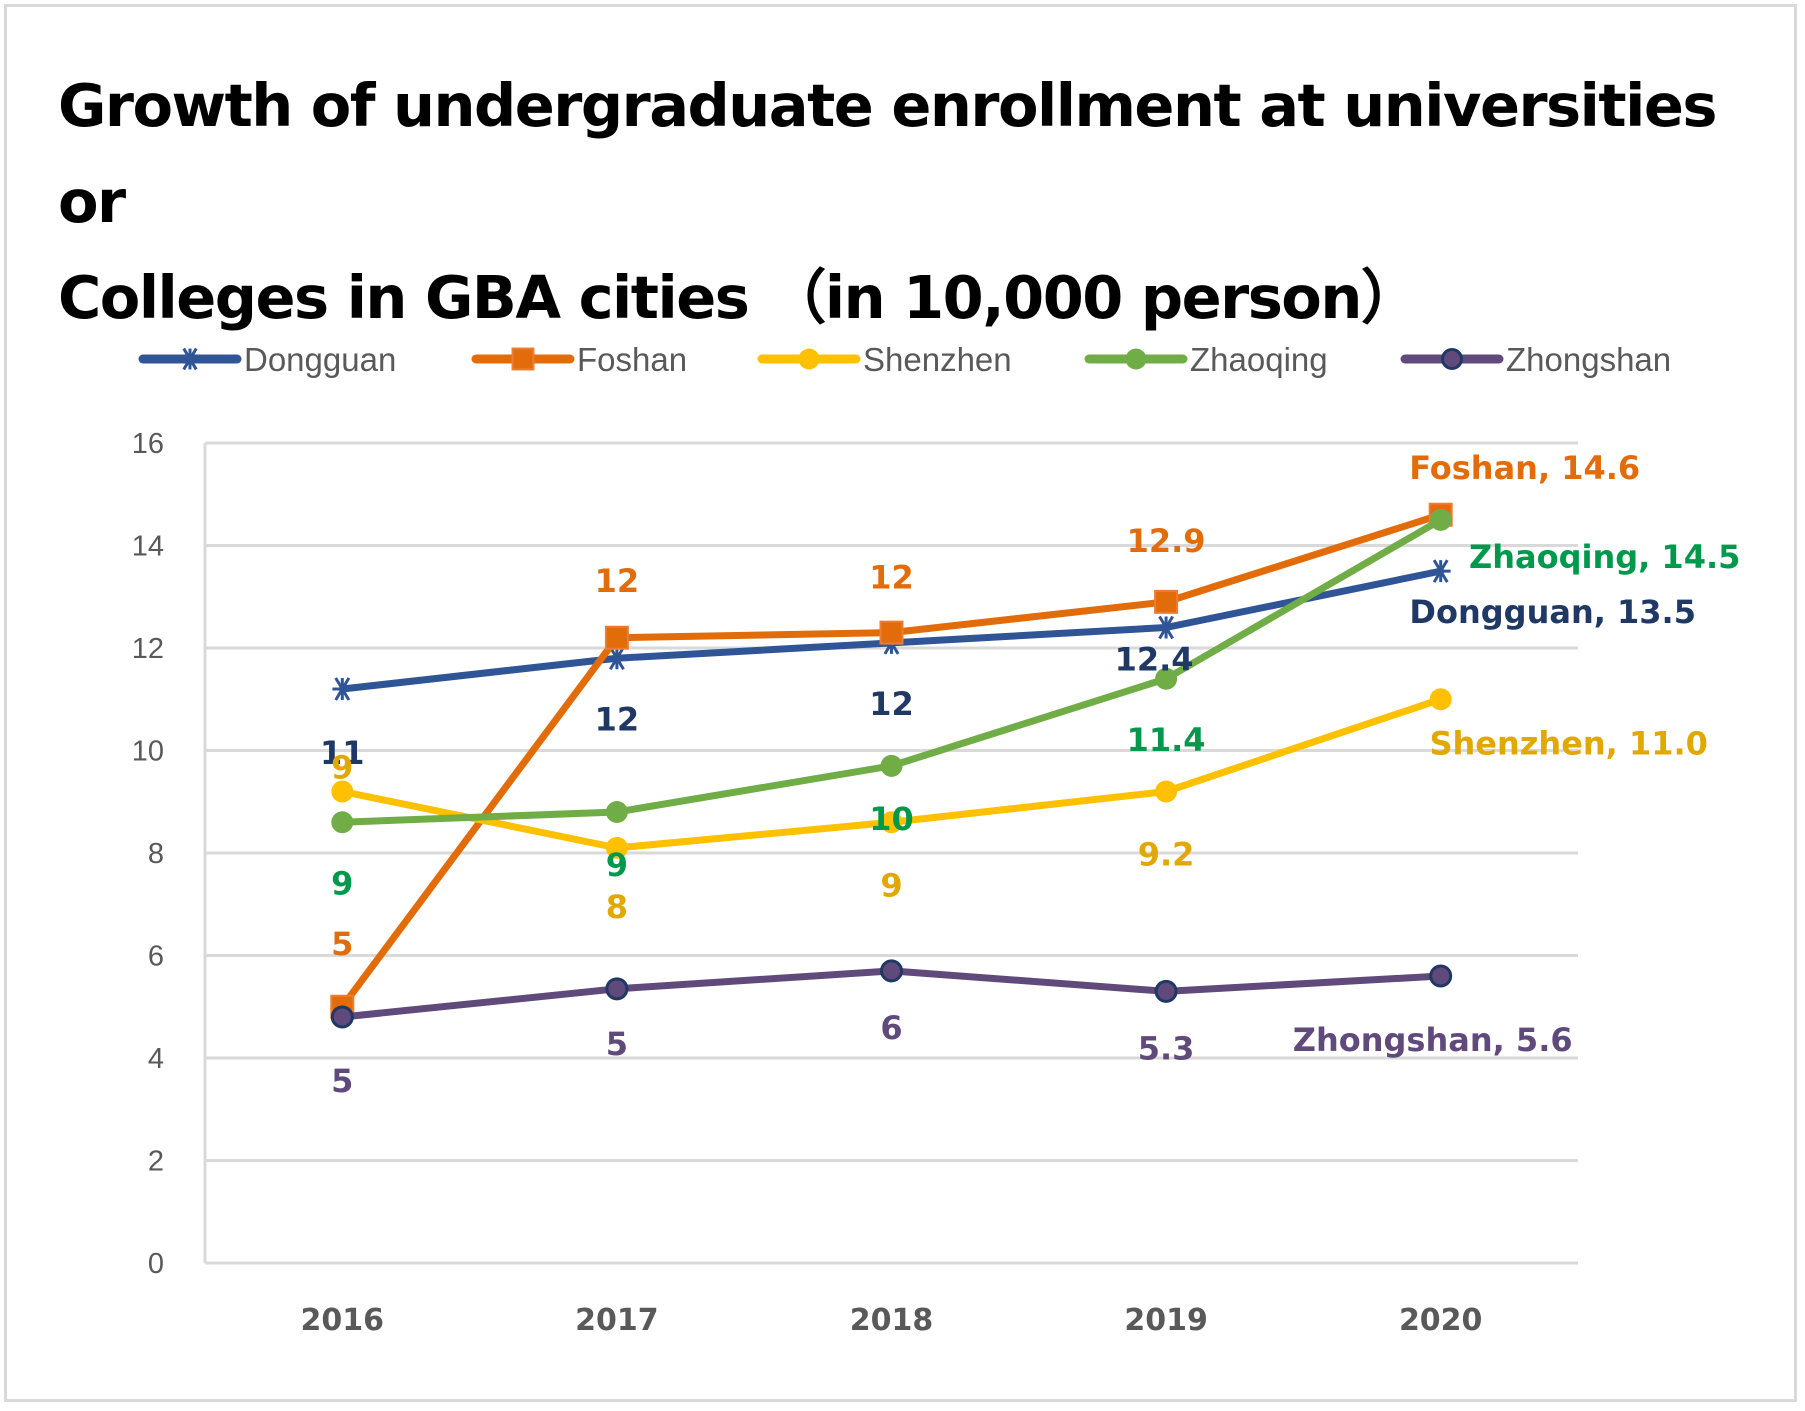  I want to click on legend-label: Foshan, so click(632, 359).